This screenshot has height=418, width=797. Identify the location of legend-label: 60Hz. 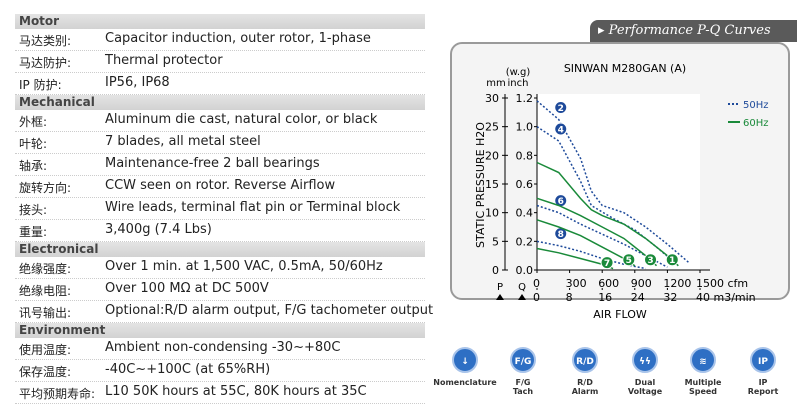
(756, 123).